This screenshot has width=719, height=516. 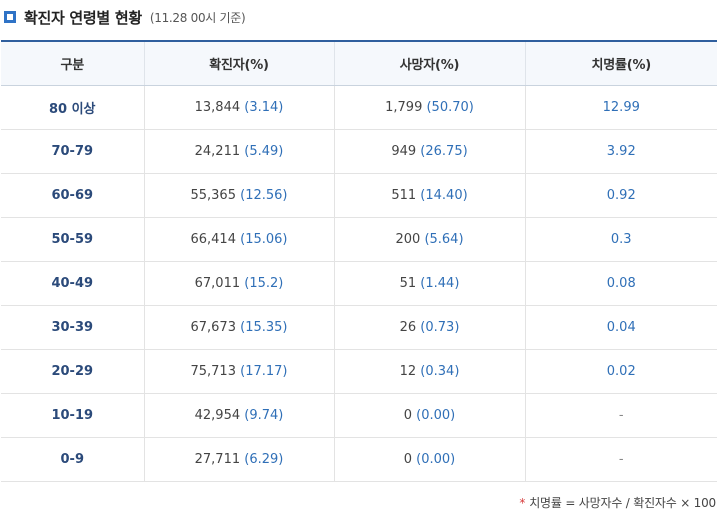 I want to click on cases-count: 66,414, so click(x=213, y=239).